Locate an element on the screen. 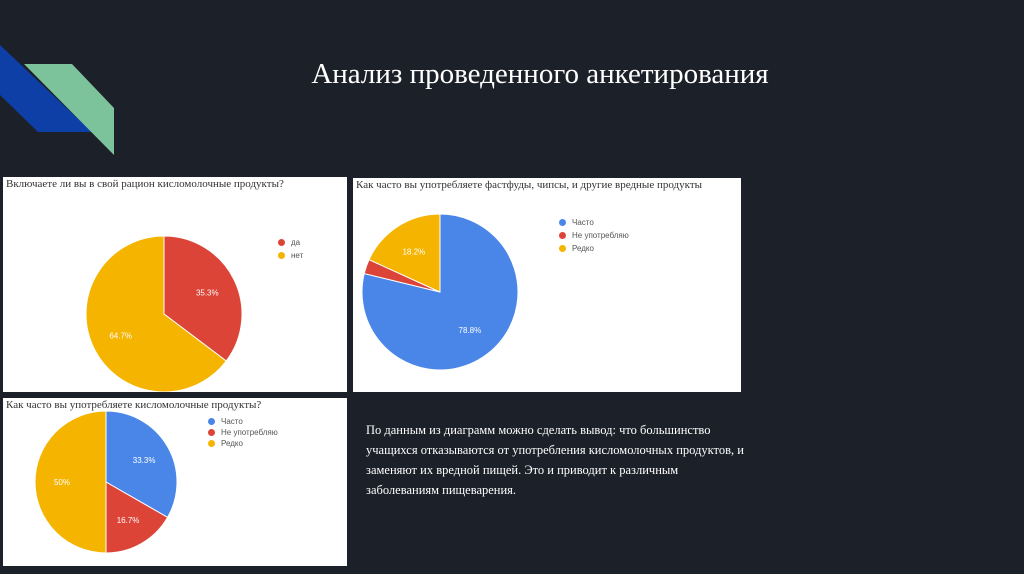  pie-chart-dairy-frequency: 33.3% 16.7% 50% is located at coordinates (106, 482).